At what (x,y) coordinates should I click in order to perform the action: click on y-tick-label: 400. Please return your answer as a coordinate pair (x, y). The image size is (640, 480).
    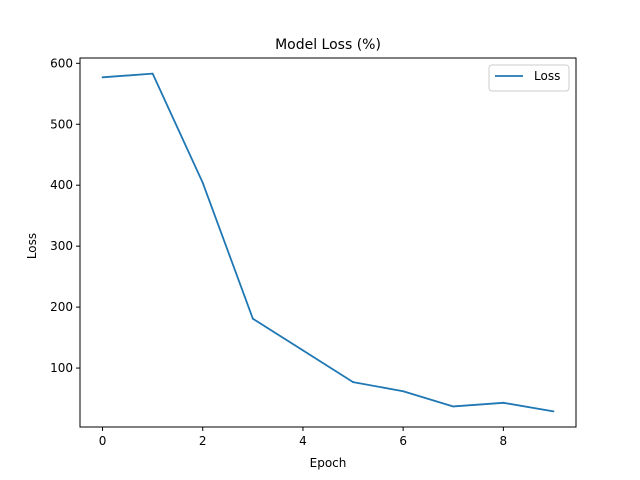
    Looking at the image, I should click on (61, 185).